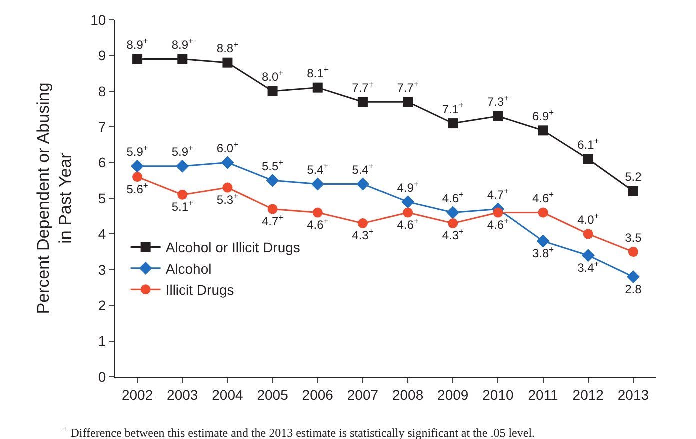 The height and width of the screenshot is (439, 696). Describe the element at coordinates (200, 290) in the screenshot. I see `legend-label: Illicit Drugs` at that location.